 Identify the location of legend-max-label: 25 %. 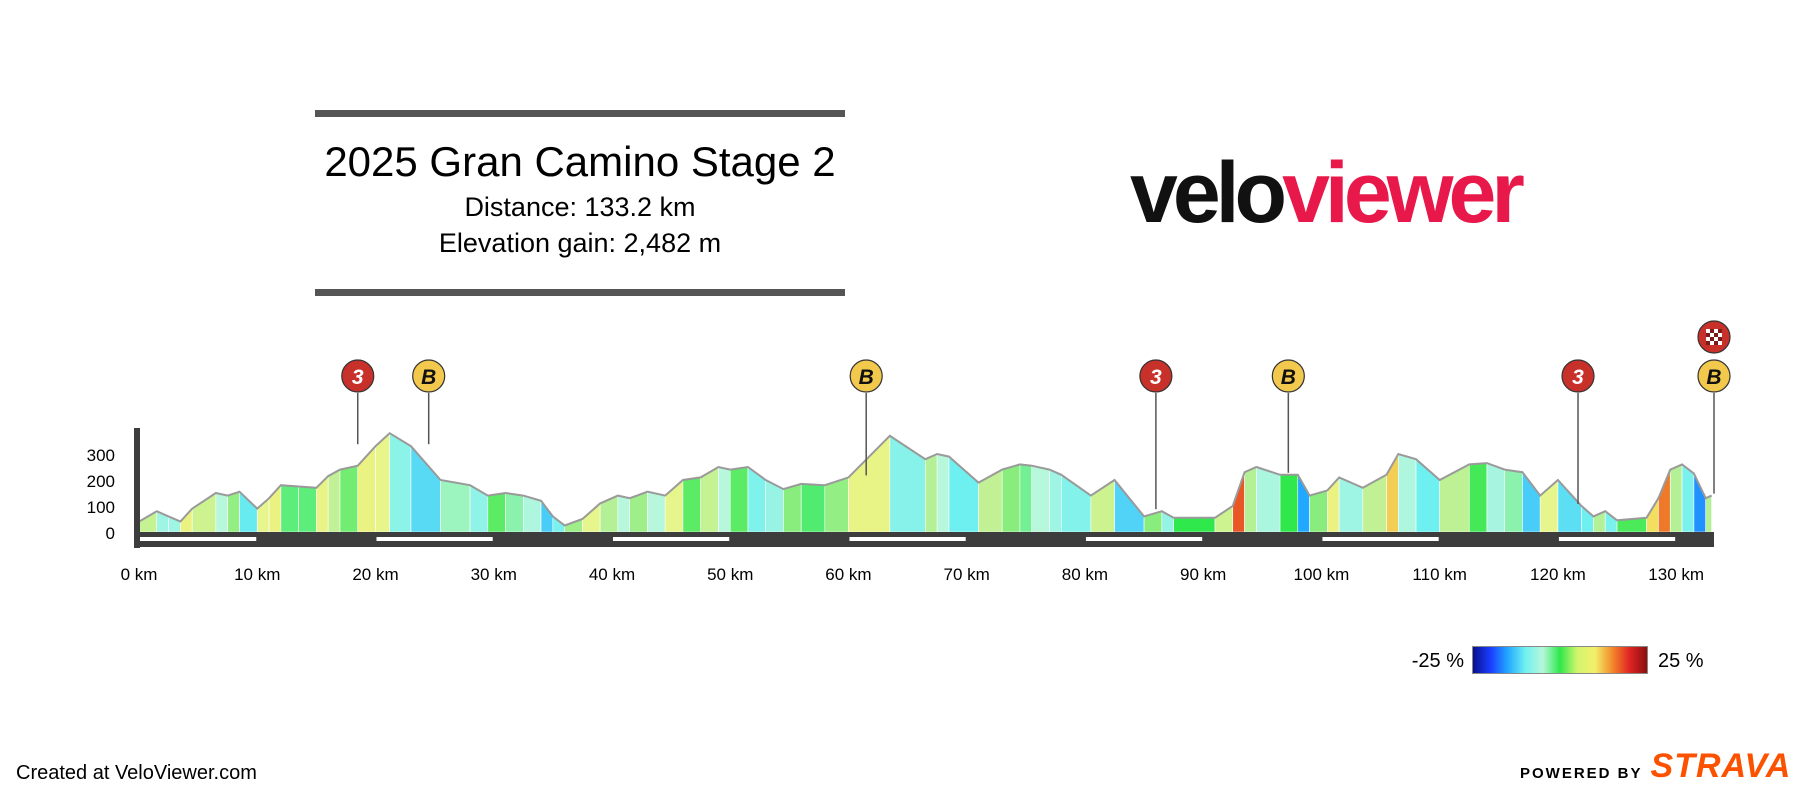
(1681, 661).